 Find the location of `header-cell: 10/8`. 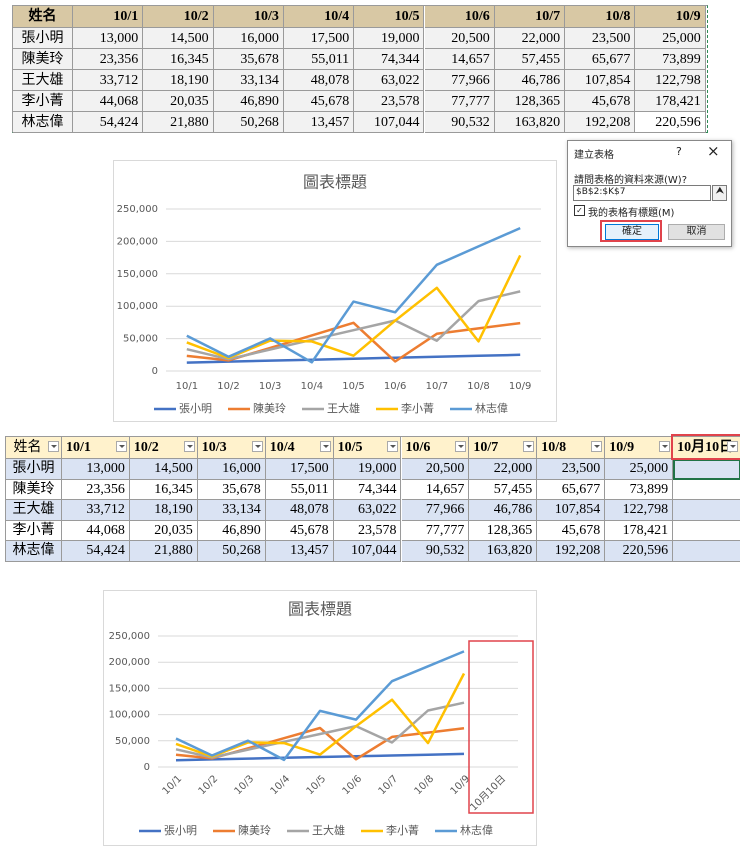

header-cell: 10/8 is located at coordinates (600, 17).